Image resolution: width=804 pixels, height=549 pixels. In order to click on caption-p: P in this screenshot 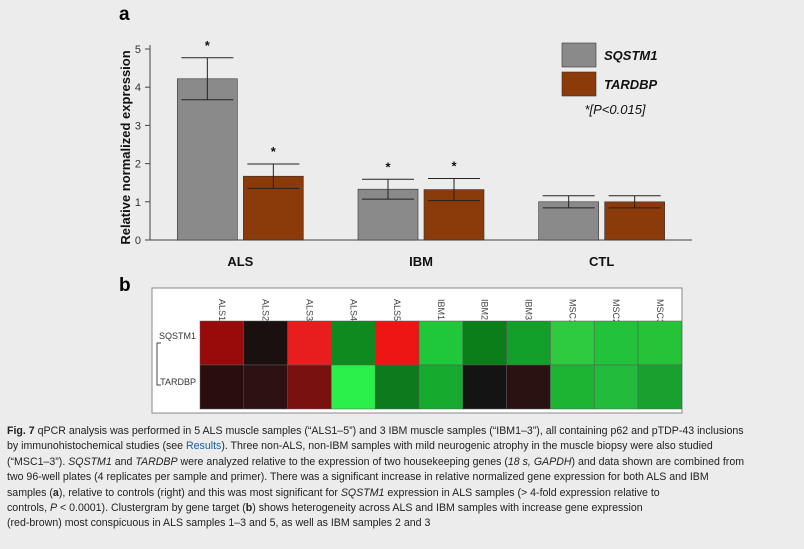, I will do `click(53, 508)`.